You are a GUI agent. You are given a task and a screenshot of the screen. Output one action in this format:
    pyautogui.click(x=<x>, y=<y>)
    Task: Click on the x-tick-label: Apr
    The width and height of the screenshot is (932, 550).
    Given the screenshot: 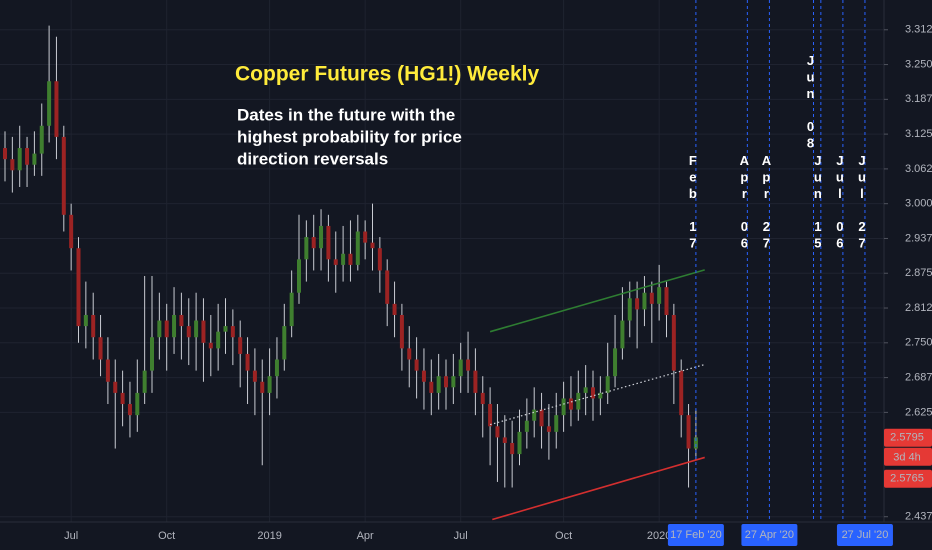 What is the action you would take?
    pyautogui.click(x=365, y=536)
    